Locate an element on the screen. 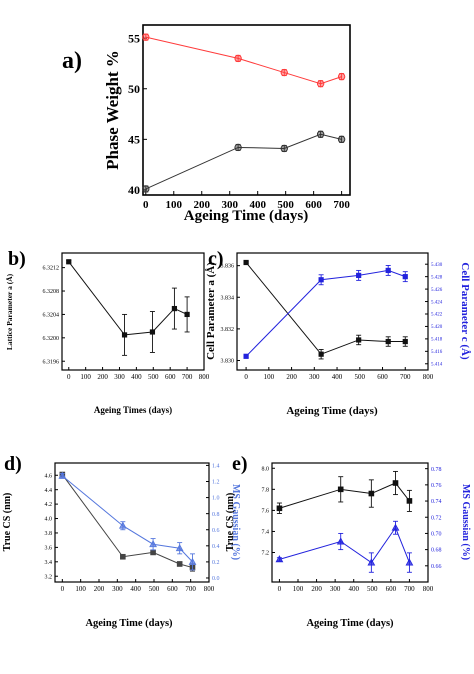  y-tick-label: 3.4 is located at coordinates (49, 563).